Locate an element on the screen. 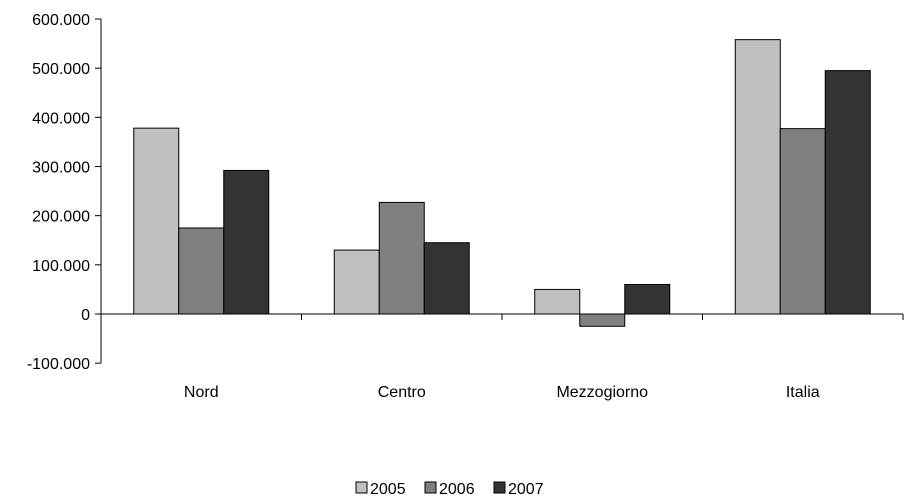 Image resolution: width=905 pixels, height=499 pixels. category-label: Nord is located at coordinates (201, 392).